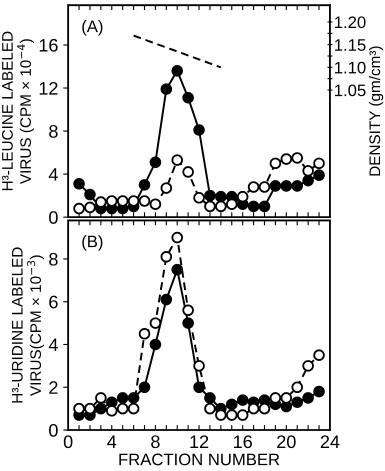 The width and height of the screenshot is (385, 471). Describe the element at coordinates (199, 460) in the screenshot. I see `x-axis-title: FRACTION NUMBER` at that location.